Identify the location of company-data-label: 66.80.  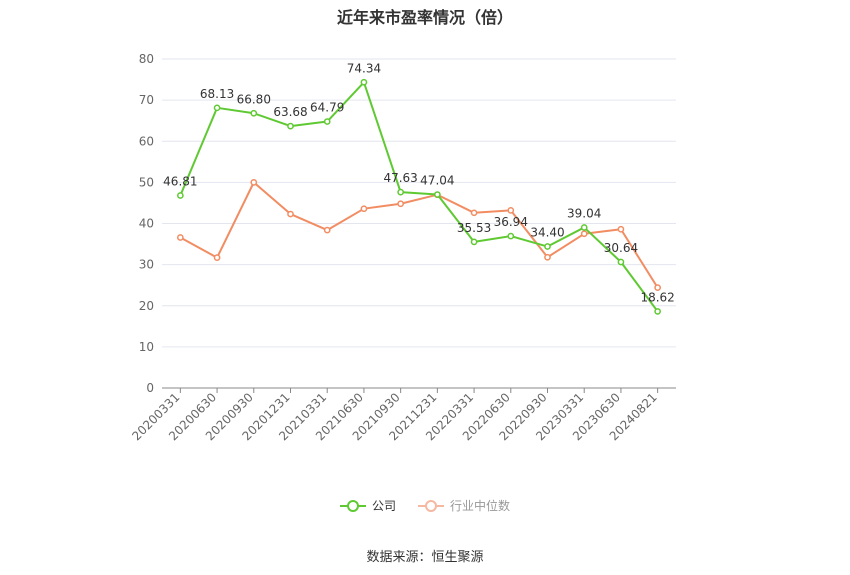
(254, 99).